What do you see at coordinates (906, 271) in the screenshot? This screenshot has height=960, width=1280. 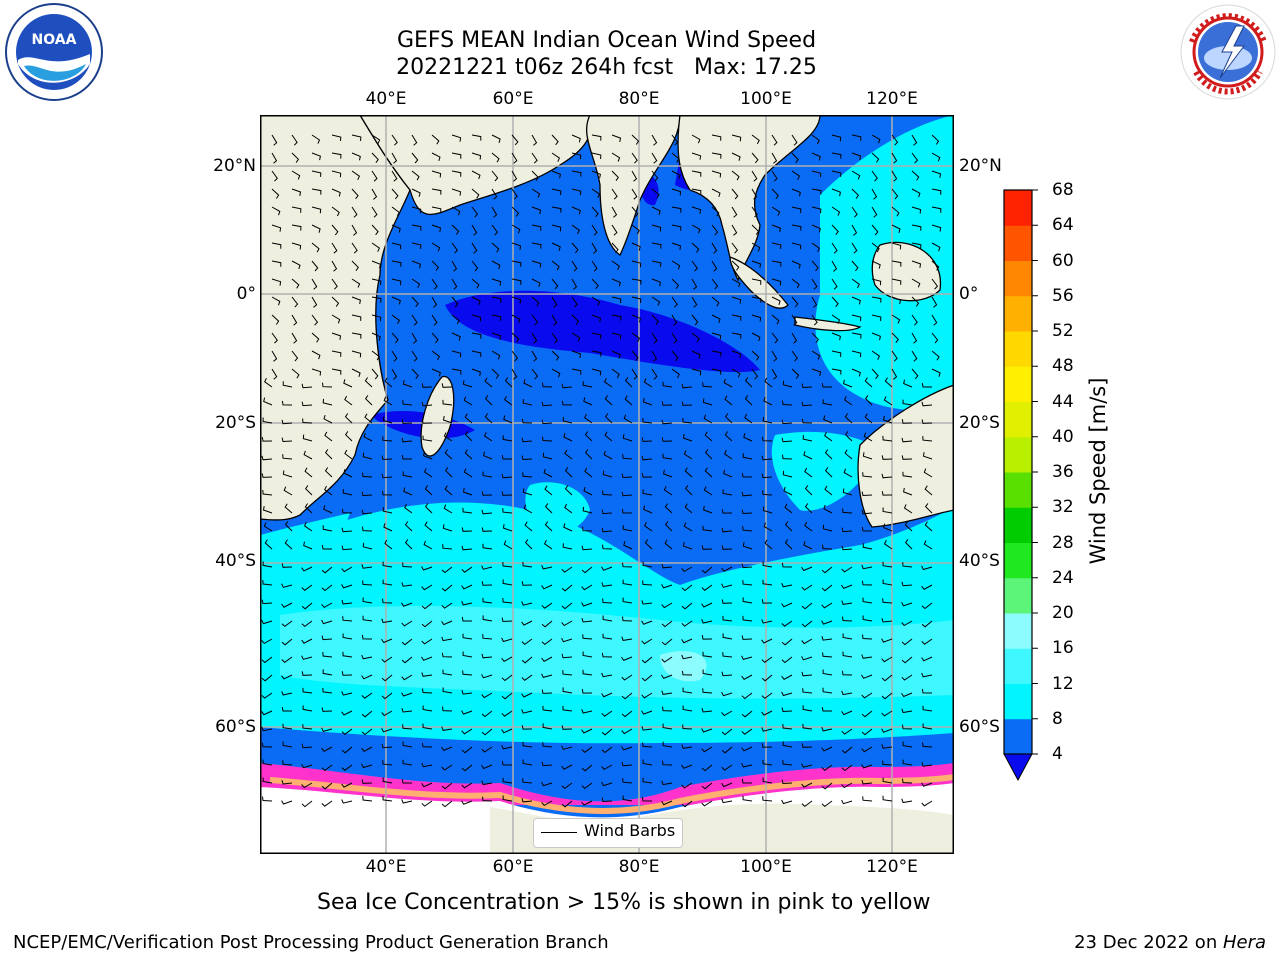 I see `borneo-land` at bounding box center [906, 271].